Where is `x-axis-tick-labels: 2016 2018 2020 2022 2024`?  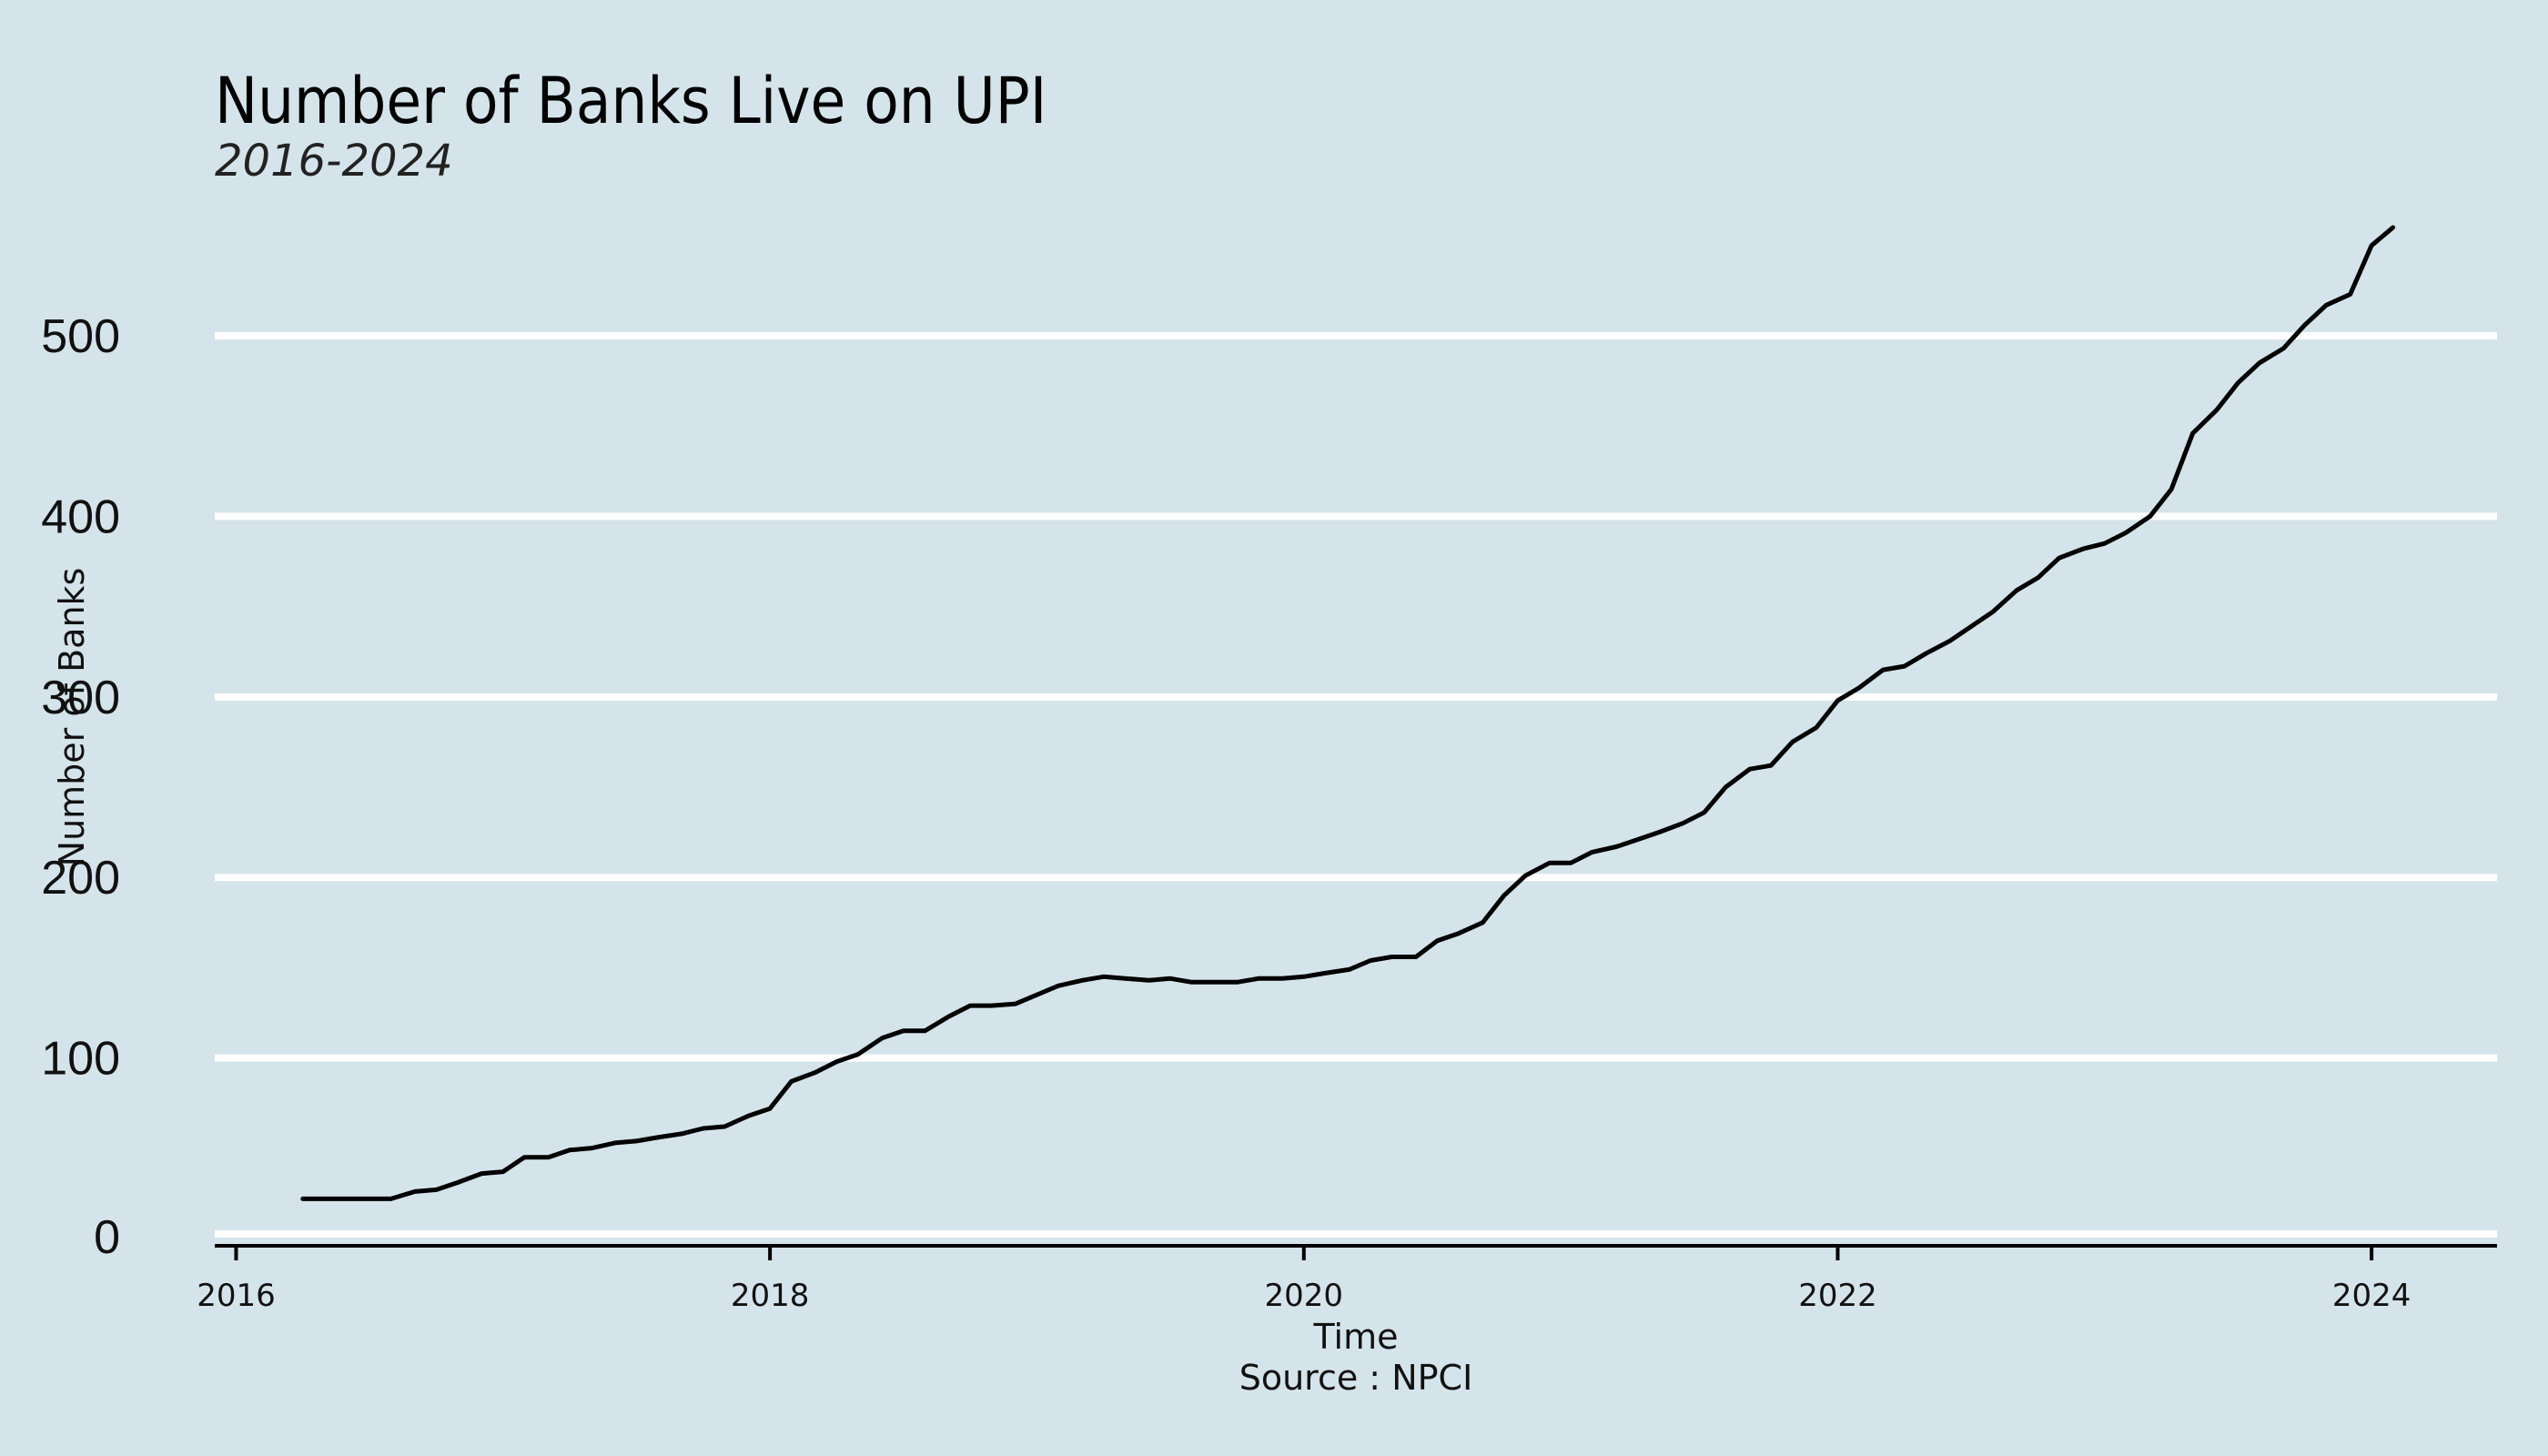
x-axis-tick-labels: 2016 2018 2020 2022 2024 is located at coordinates (1304, 1296).